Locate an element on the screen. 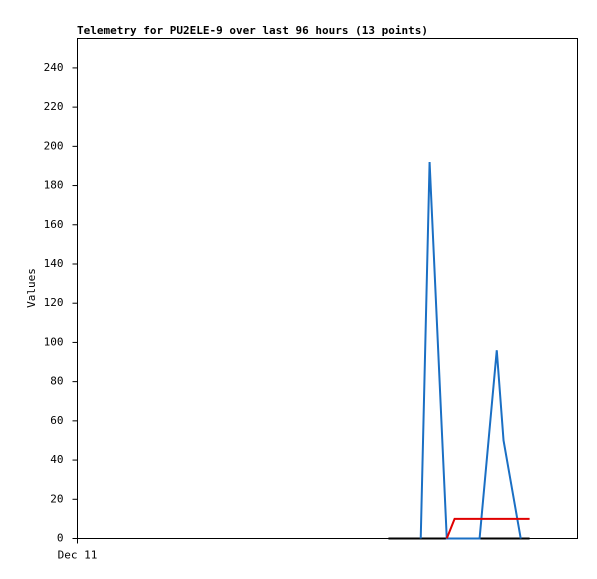 The height and width of the screenshot is (579, 597). y-tick-label: 0 is located at coordinates (60, 538).